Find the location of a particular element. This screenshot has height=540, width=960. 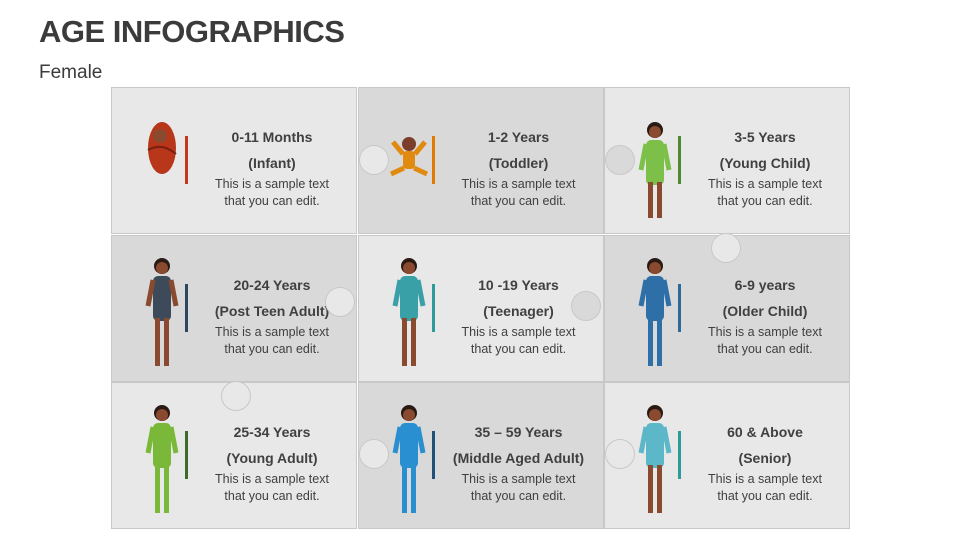

teenager-icon is located at coordinates (408, 311).